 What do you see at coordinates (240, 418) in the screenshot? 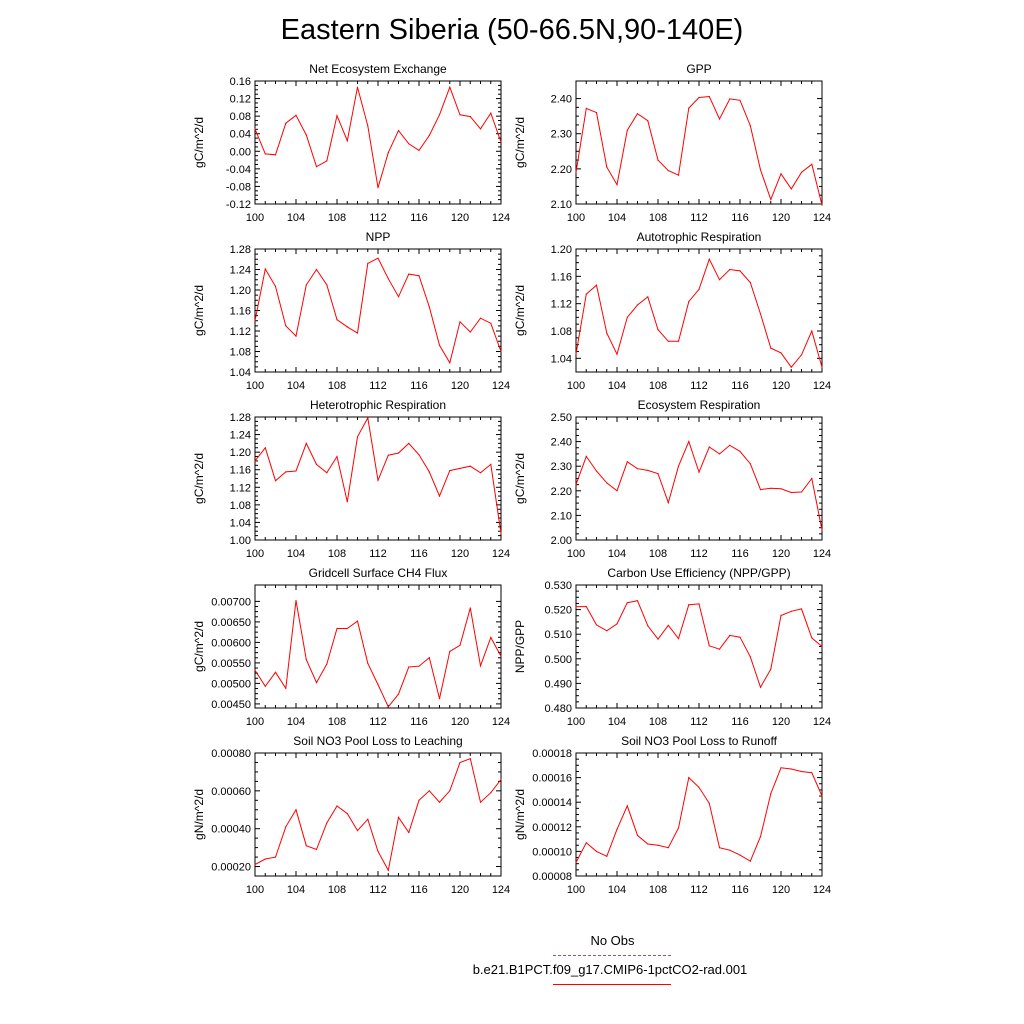
I see `y-tick-label: 1.28` at bounding box center [240, 418].